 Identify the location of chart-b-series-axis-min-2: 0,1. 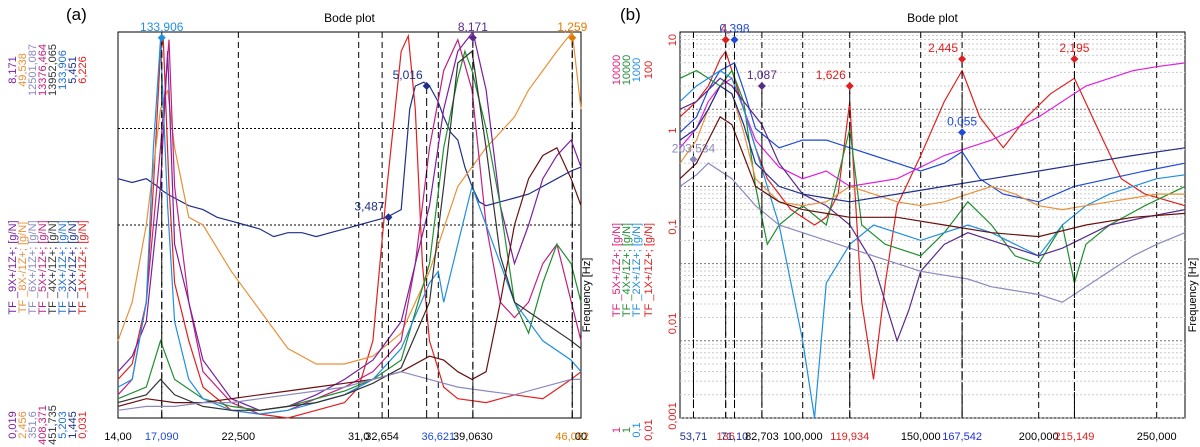
(637, 429).